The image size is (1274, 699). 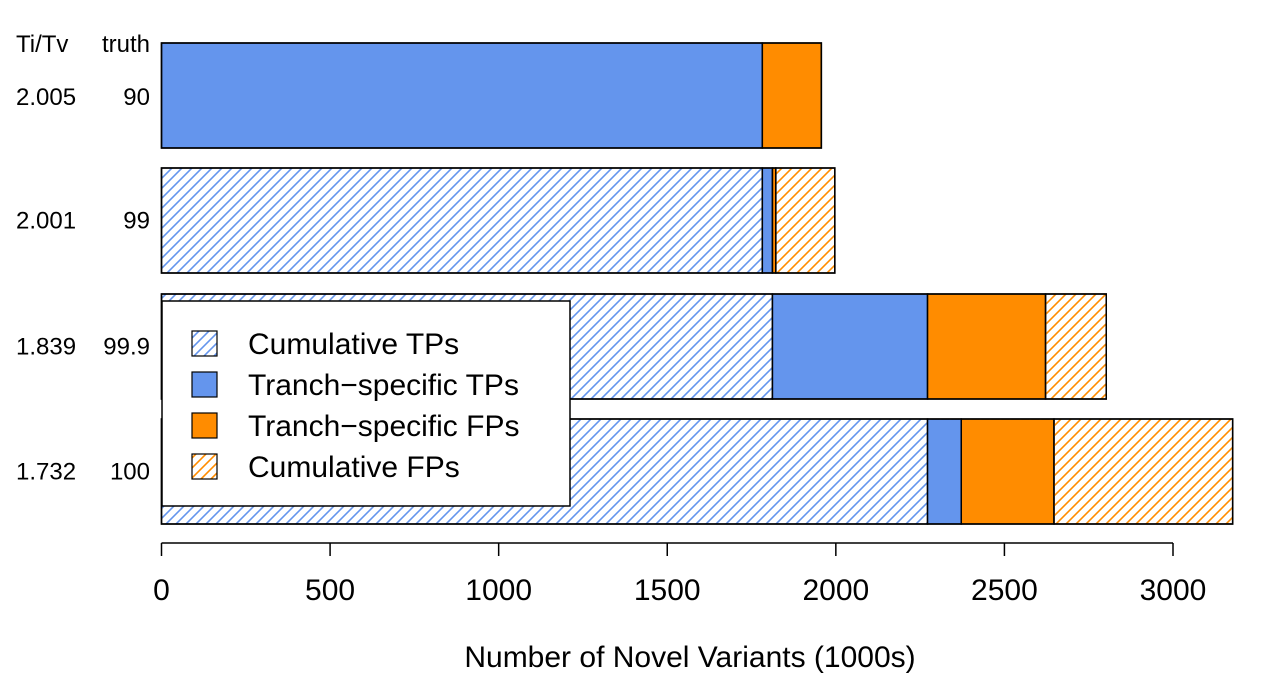 I want to click on legend-box, so click(x=366, y=403).